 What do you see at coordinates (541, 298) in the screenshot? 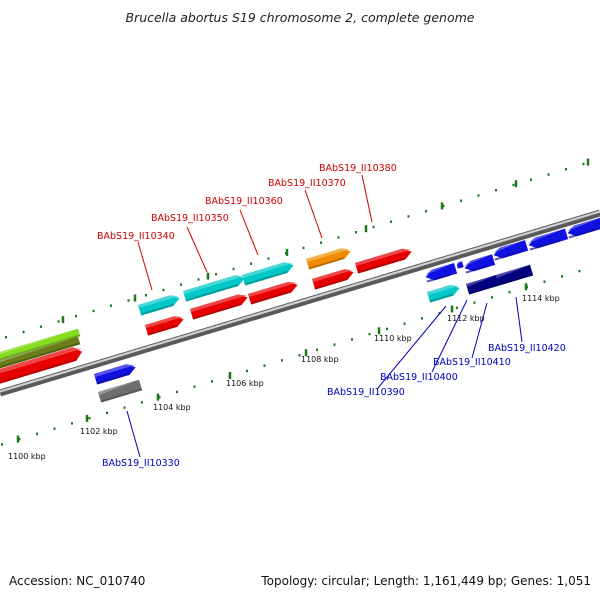
I see `tick-label: 1114 kbp` at bounding box center [541, 298].